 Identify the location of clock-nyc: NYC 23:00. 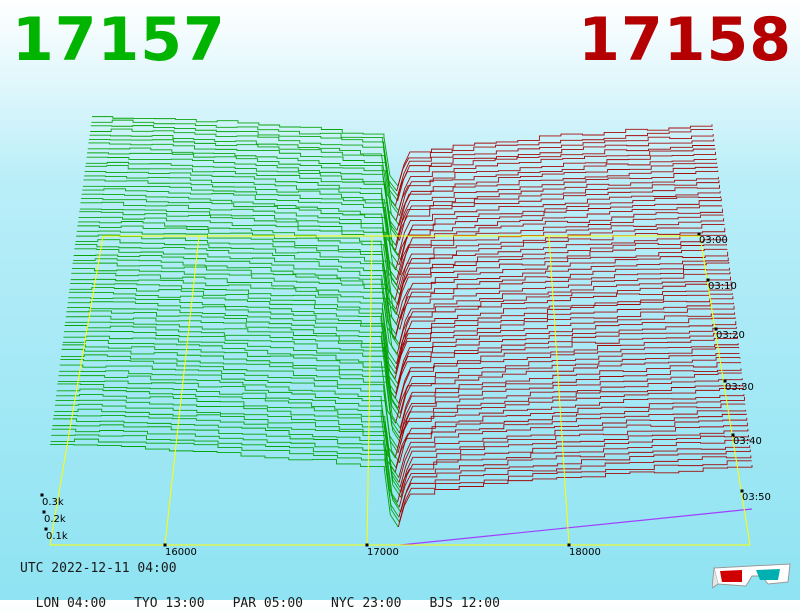
(366, 603).